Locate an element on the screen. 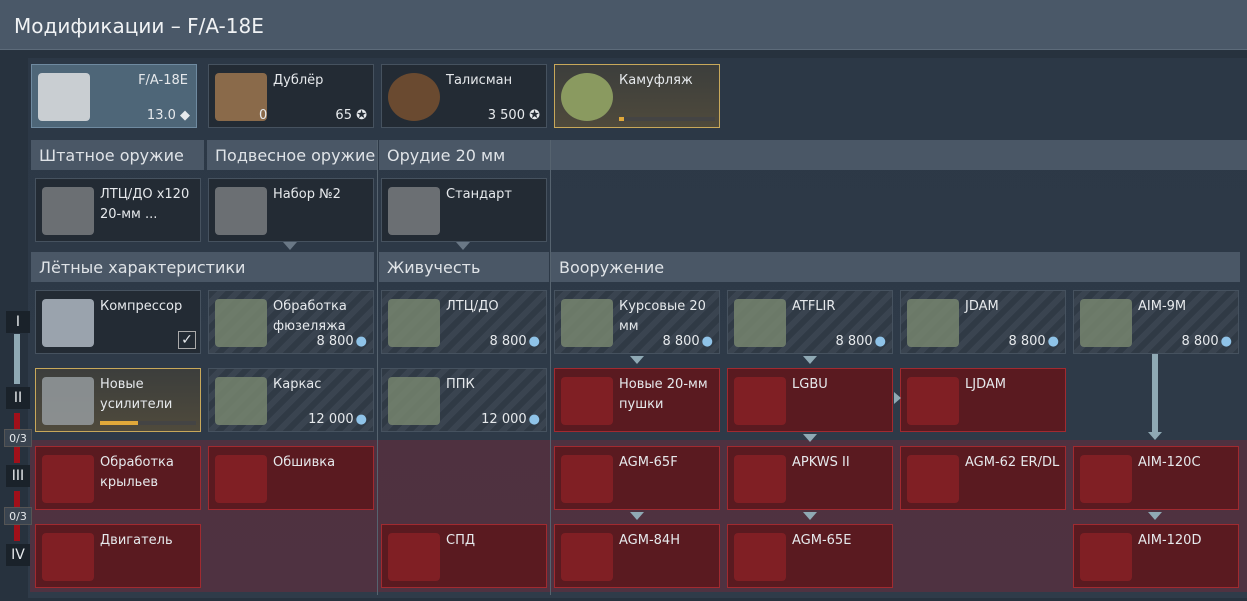 Image resolution: width=1247 pixels, height=601 pixels. module-header-0: Лётные характеристики is located at coordinates (202, 267).